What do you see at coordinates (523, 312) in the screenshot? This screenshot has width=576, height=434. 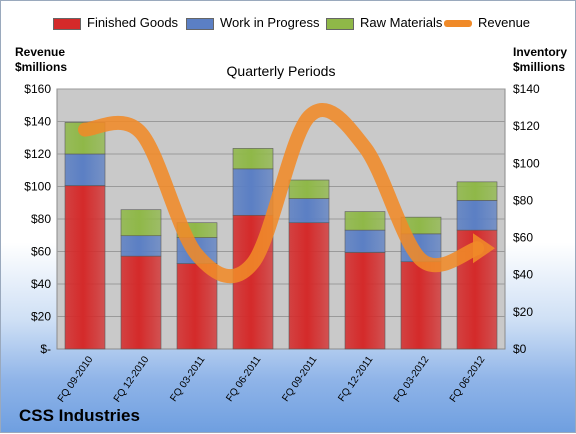 I see `right-tick-label: $20` at bounding box center [523, 312].